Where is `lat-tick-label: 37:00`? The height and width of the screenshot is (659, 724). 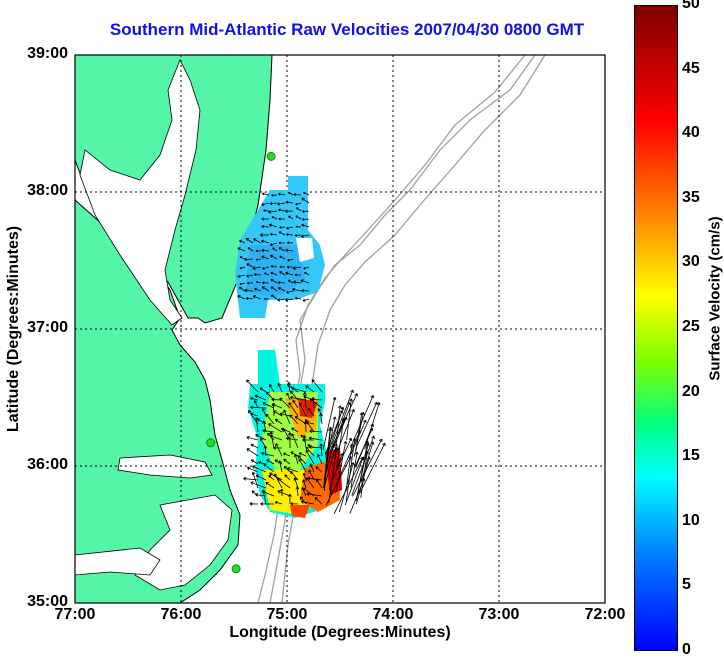
lat-tick-label: 37:00 is located at coordinates (47, 327).